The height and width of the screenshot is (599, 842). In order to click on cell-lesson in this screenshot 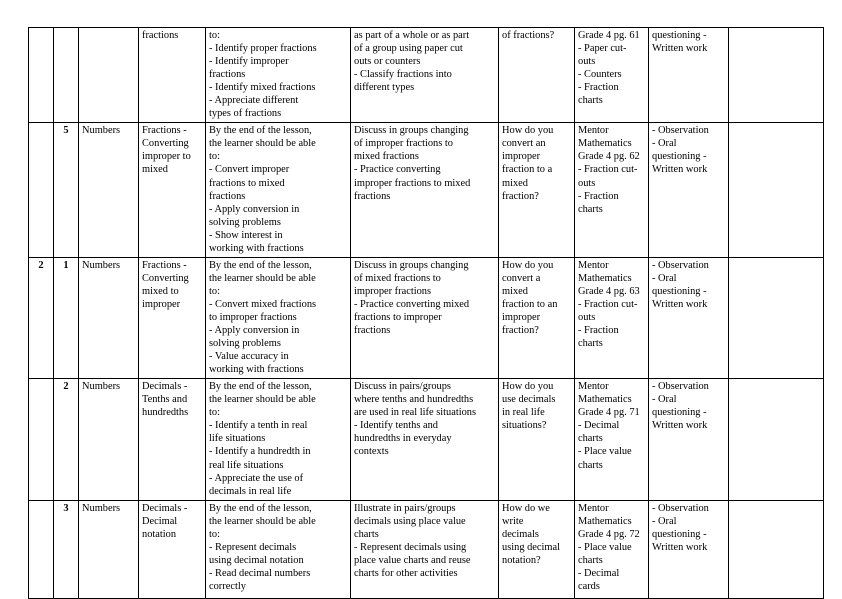, I will do `click(66, 75)`.